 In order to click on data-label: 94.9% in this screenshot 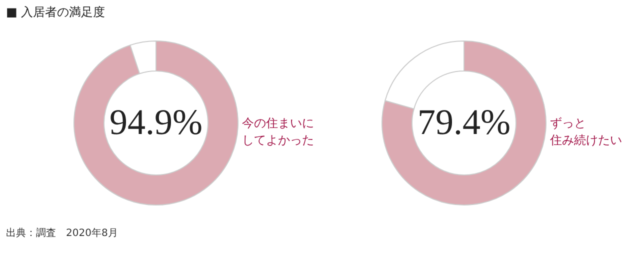, I will do `click(156, 122)`.